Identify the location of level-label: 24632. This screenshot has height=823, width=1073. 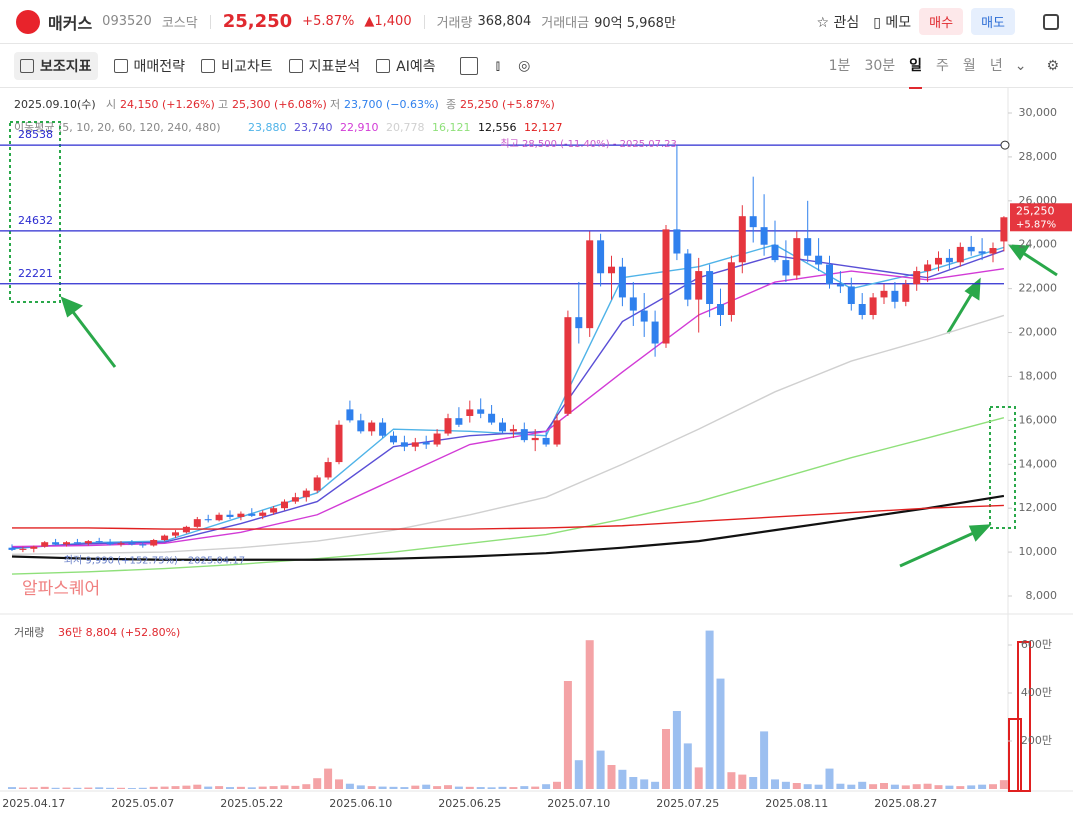
(35, 220).